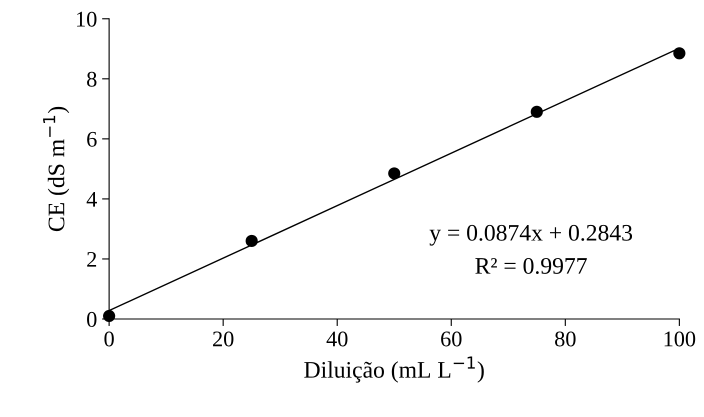  Describe the element at coordinates (91, 79) in the screenshot. I see `y-tick-label: 8` at that location.